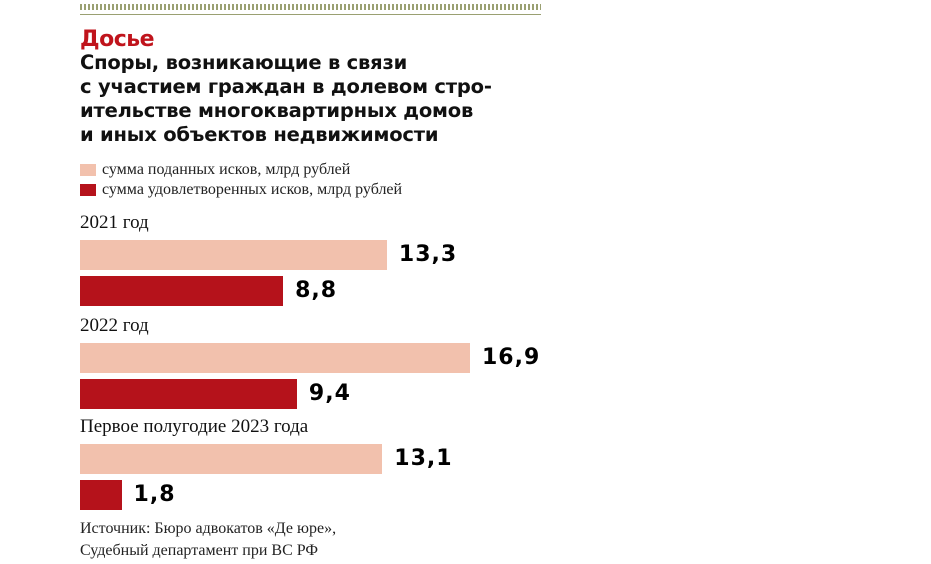 The height and width of the screenshot is (564, 931). What do you see at coordinates (428, 254) in the screenshot?
I see `value-label-filed-2021: 13,3` at bounding box center [428, 254].